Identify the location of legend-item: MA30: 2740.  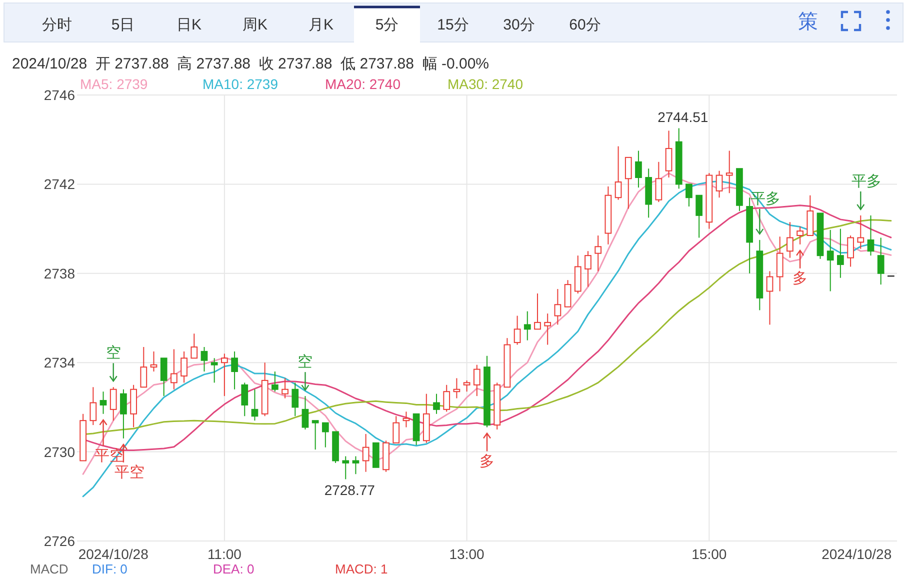
(485, 84).